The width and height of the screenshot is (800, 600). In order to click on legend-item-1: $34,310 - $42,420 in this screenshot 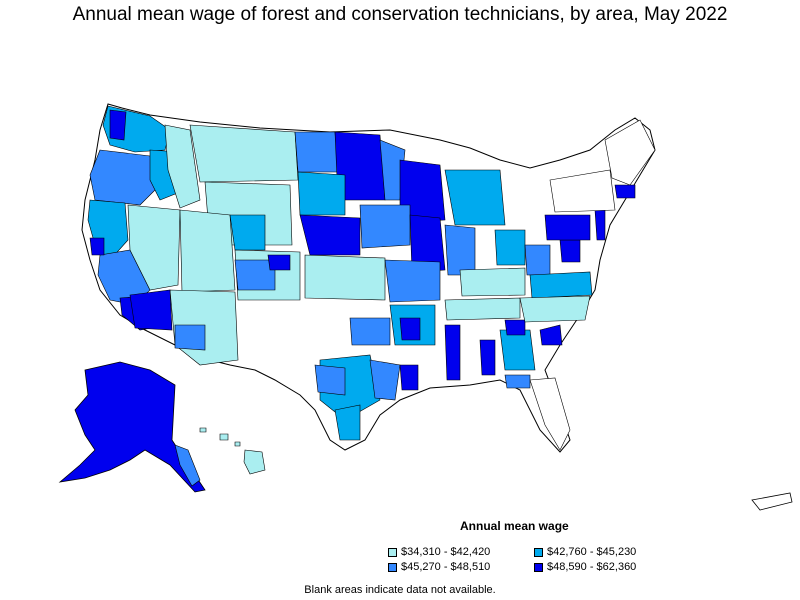, I will do `click(439, 552)`.